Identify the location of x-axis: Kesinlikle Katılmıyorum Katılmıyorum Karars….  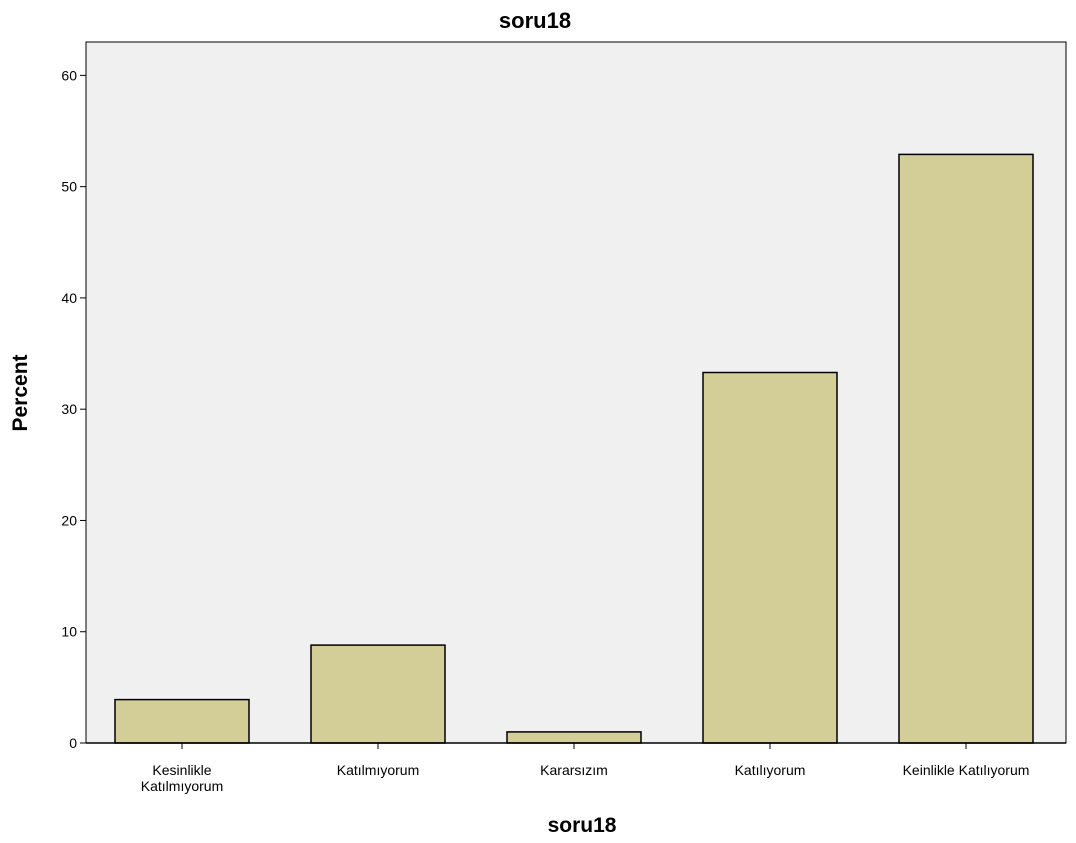
(576, 768).